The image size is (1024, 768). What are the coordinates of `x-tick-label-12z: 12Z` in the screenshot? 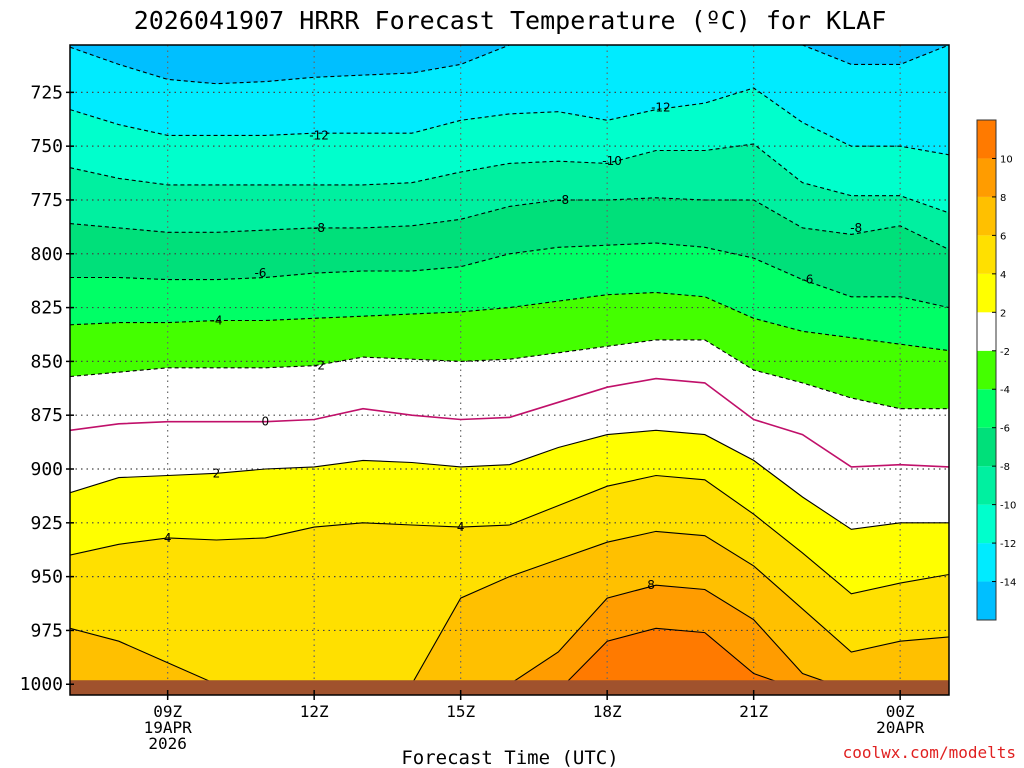 It's located at (314, 711).